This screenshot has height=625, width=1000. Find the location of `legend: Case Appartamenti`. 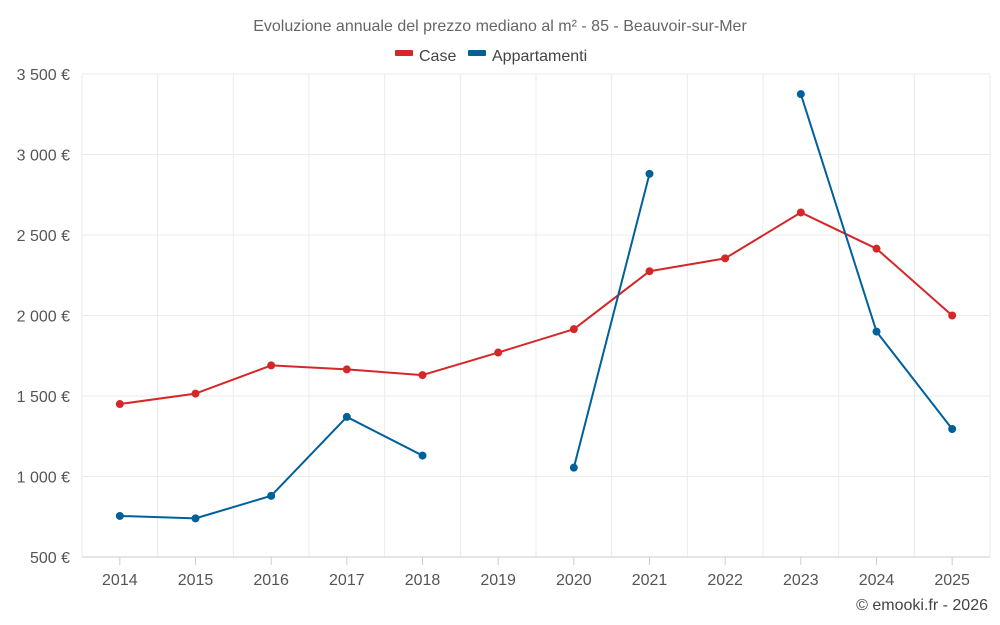

legend: Case Appartamenti is located at coordinates (491, 56).